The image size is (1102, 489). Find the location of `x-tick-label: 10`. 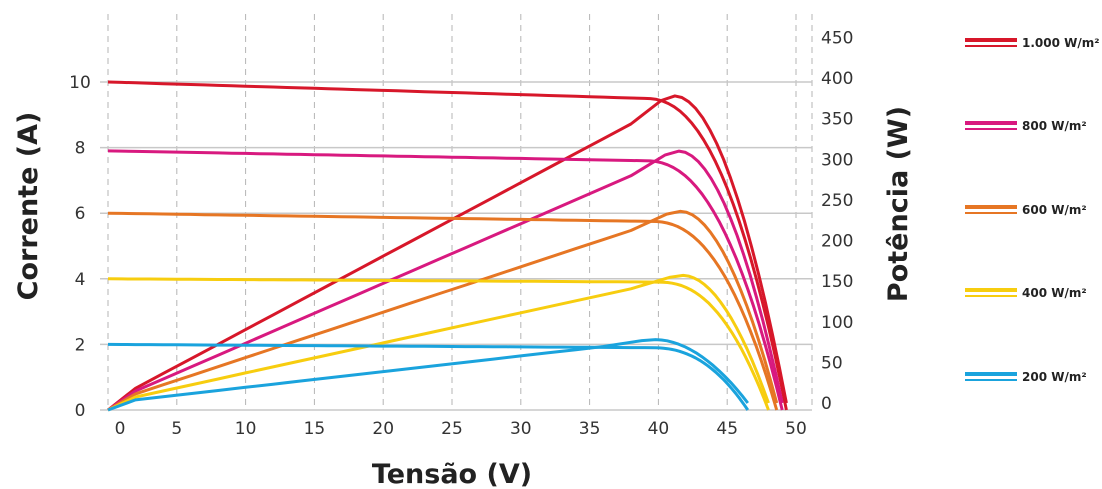

x-tick-label: 10 is located at coordinates (246, 429).